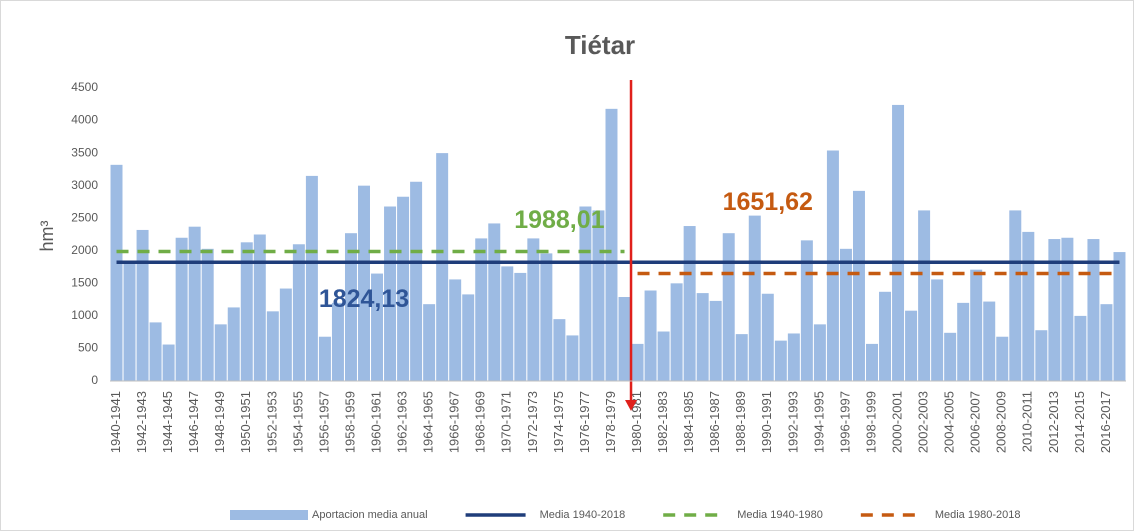 The height and width of the screenshot is (531, 1134). What do you see at coordinates (219, 422) in the screenshot?
I see `x-tick-label: 1948-1949` at bounding box center [219, 422].